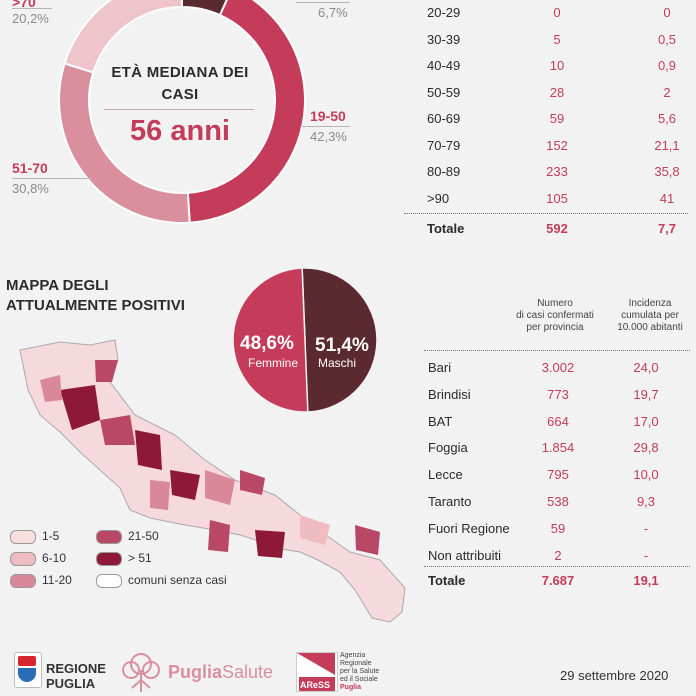 The height and width of the screenshot is (696, 696). What do you see at coordinates (449, 394) in the screenshot?
I see `province-name: Brindisi` at bounding box center [449, 394].